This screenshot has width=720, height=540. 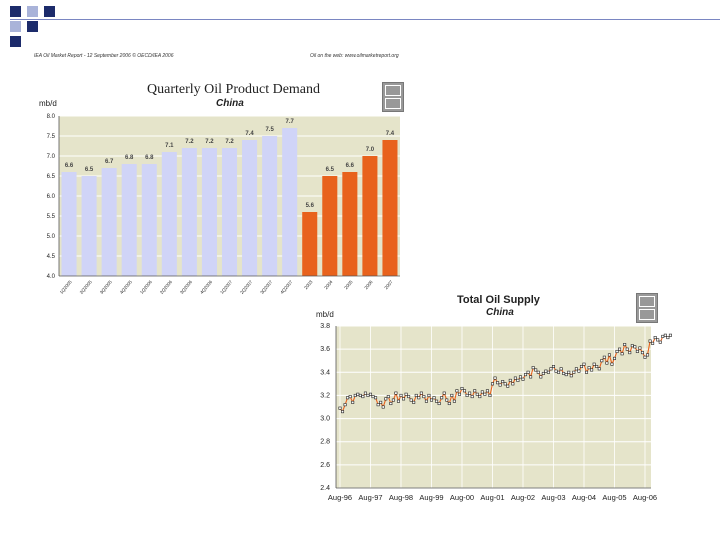 What do you see at coordinates (370, 497) in the screenshot?
I see `chart2-x-tick-label: Aug-97` at bounding box center [370, 497].